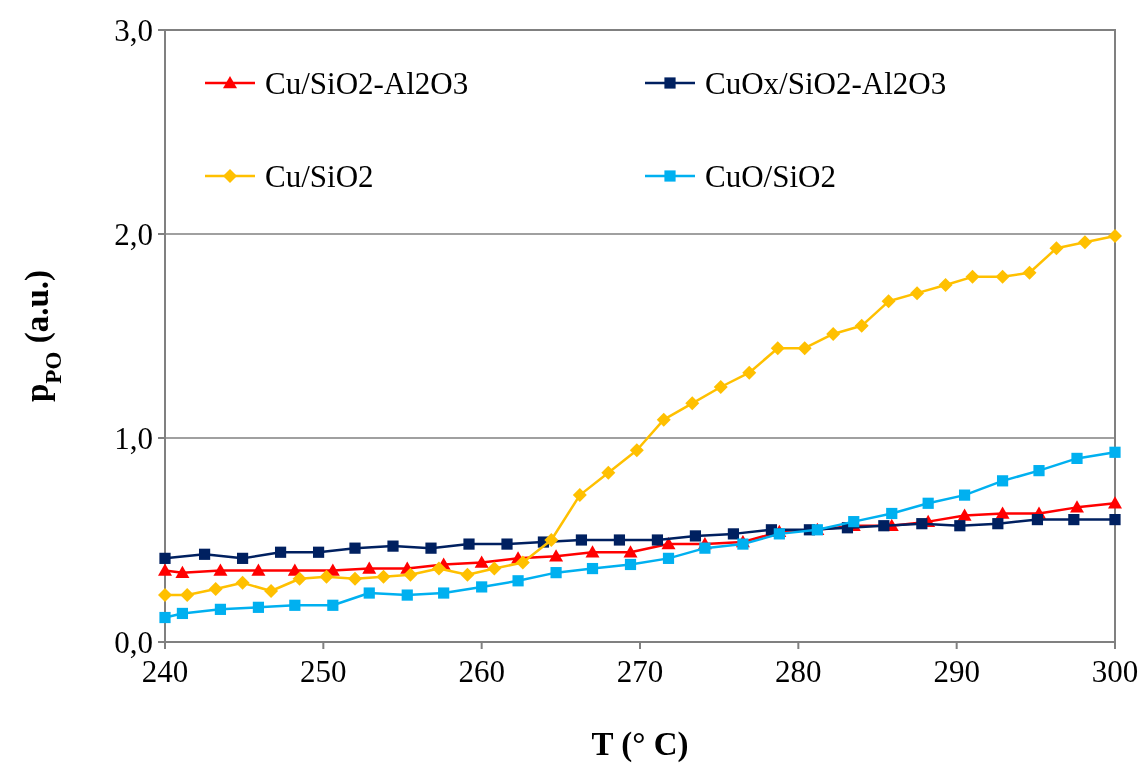  I want to click on x-tick-label: 290, so click(956, 671).